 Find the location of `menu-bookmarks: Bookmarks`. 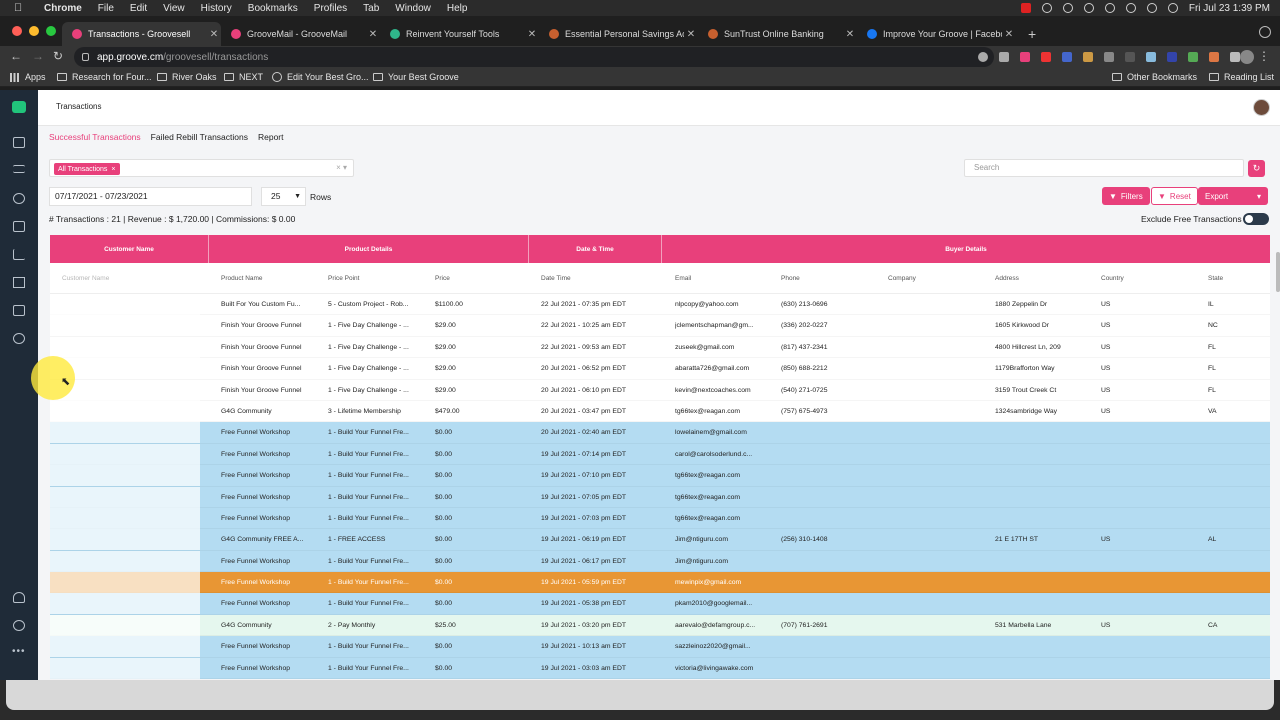

menu-bookmarks: Bookmarks is located at coordinates (272, 8).